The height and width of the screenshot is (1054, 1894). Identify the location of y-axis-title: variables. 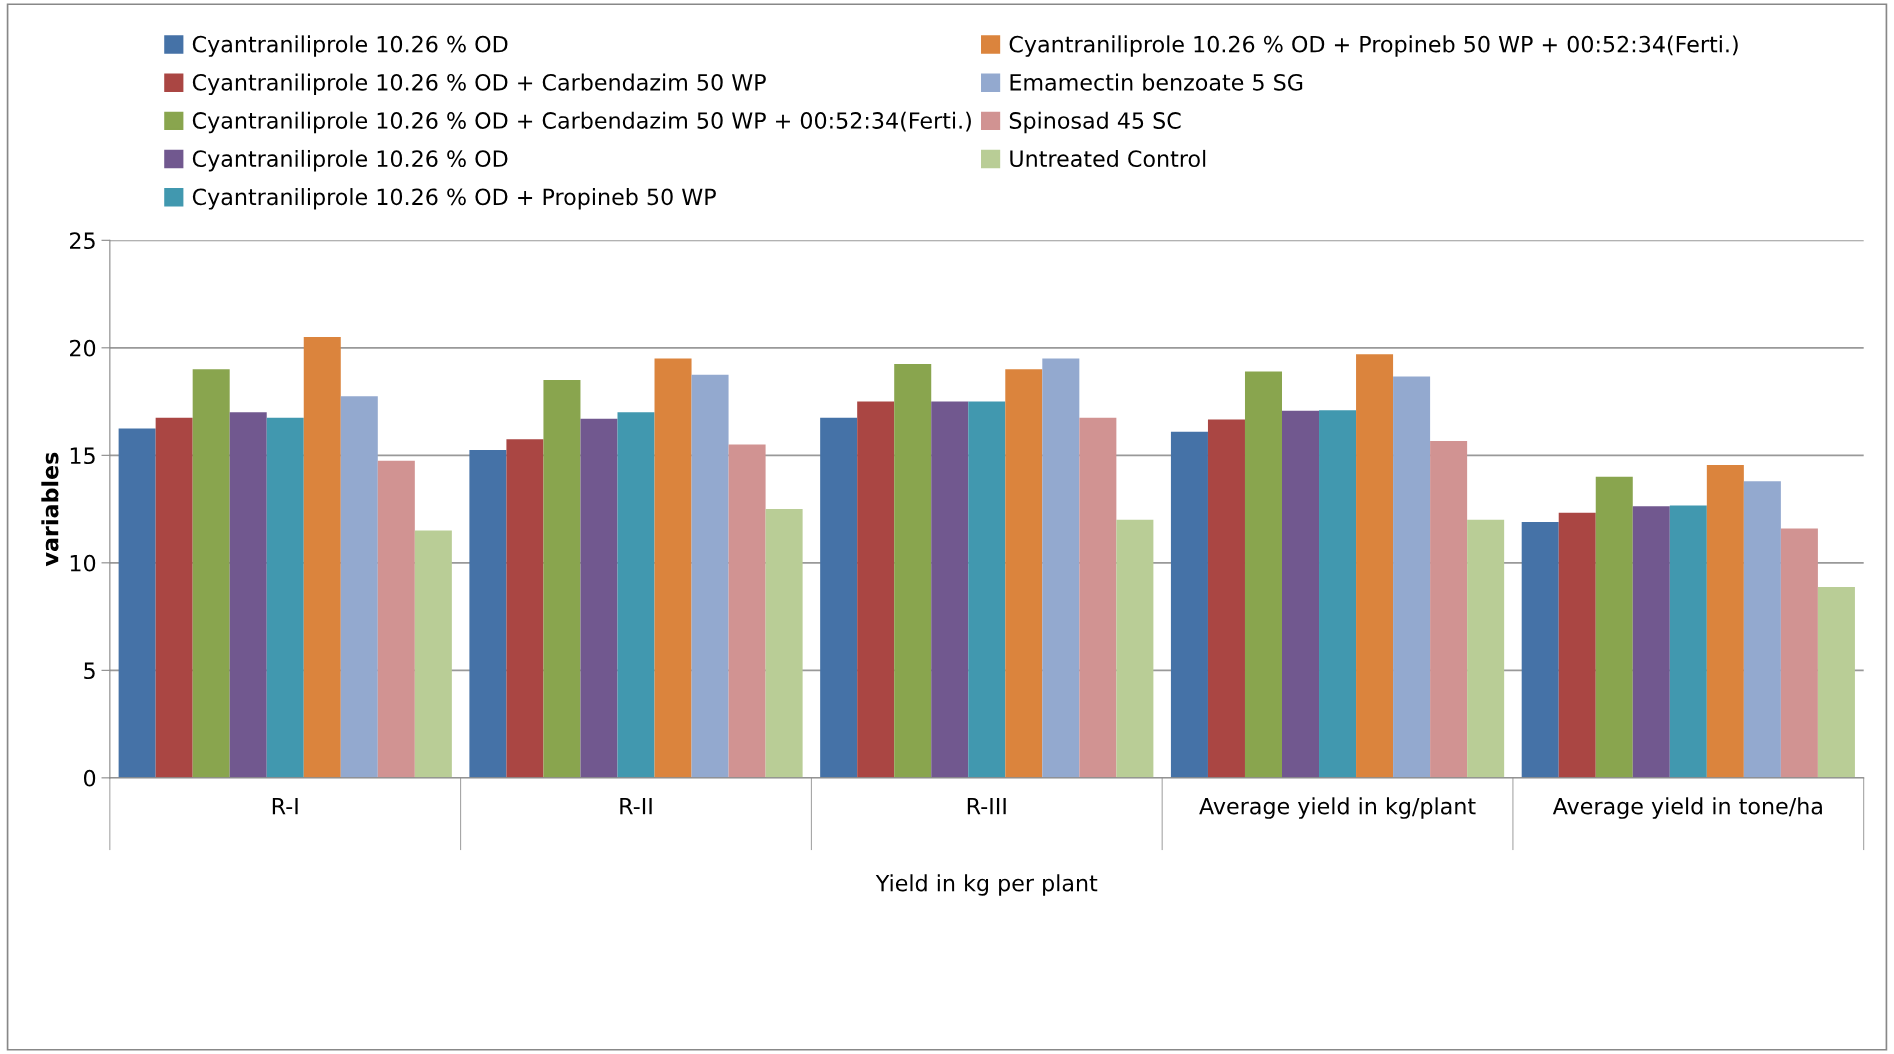
(50, 509).